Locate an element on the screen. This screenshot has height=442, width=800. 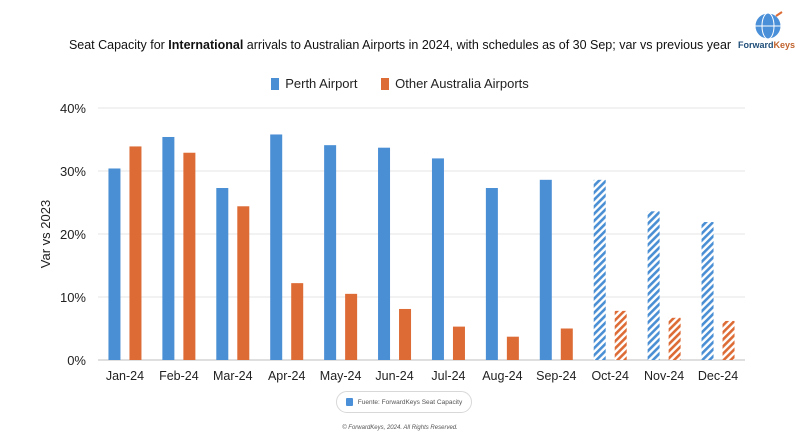
legend-item-other: Other Australia Airports is located at coordinates (455, 83).